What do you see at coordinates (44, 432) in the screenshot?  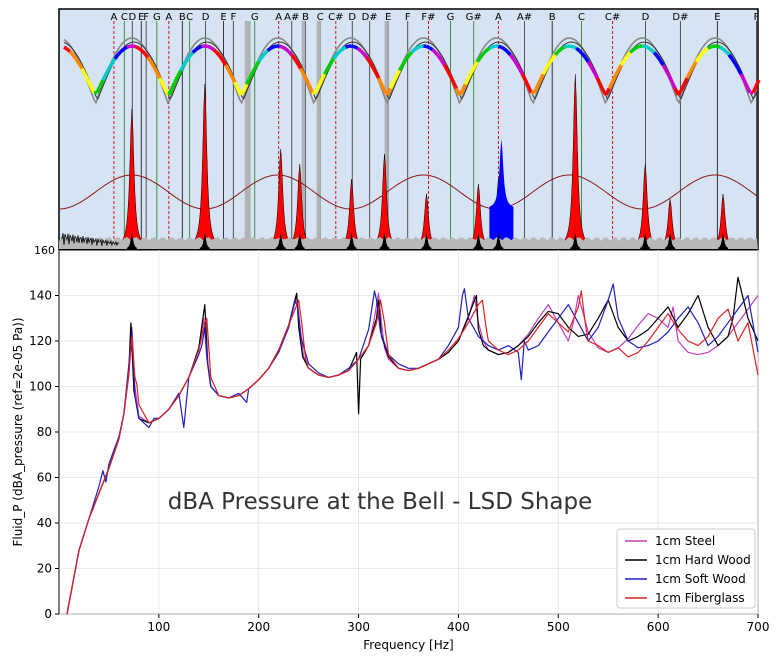 I see `y-tick-label: 80` at bounding box center [44, 432].